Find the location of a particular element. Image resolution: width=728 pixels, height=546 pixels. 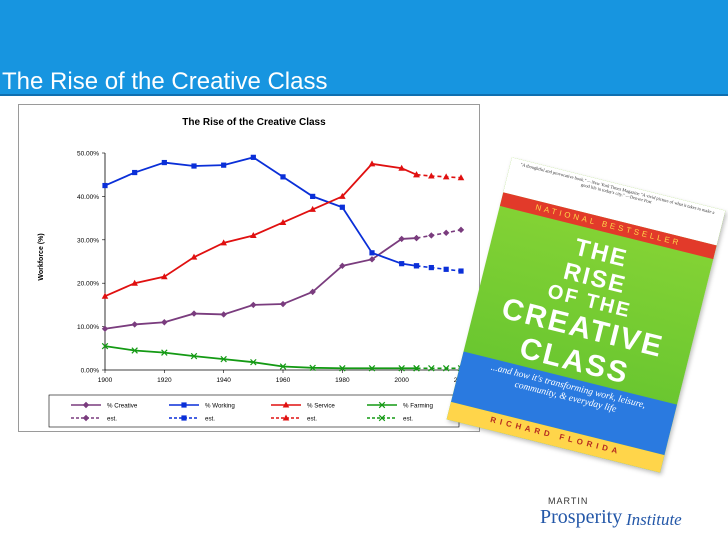

series-working is located at coordinates (261, 211).